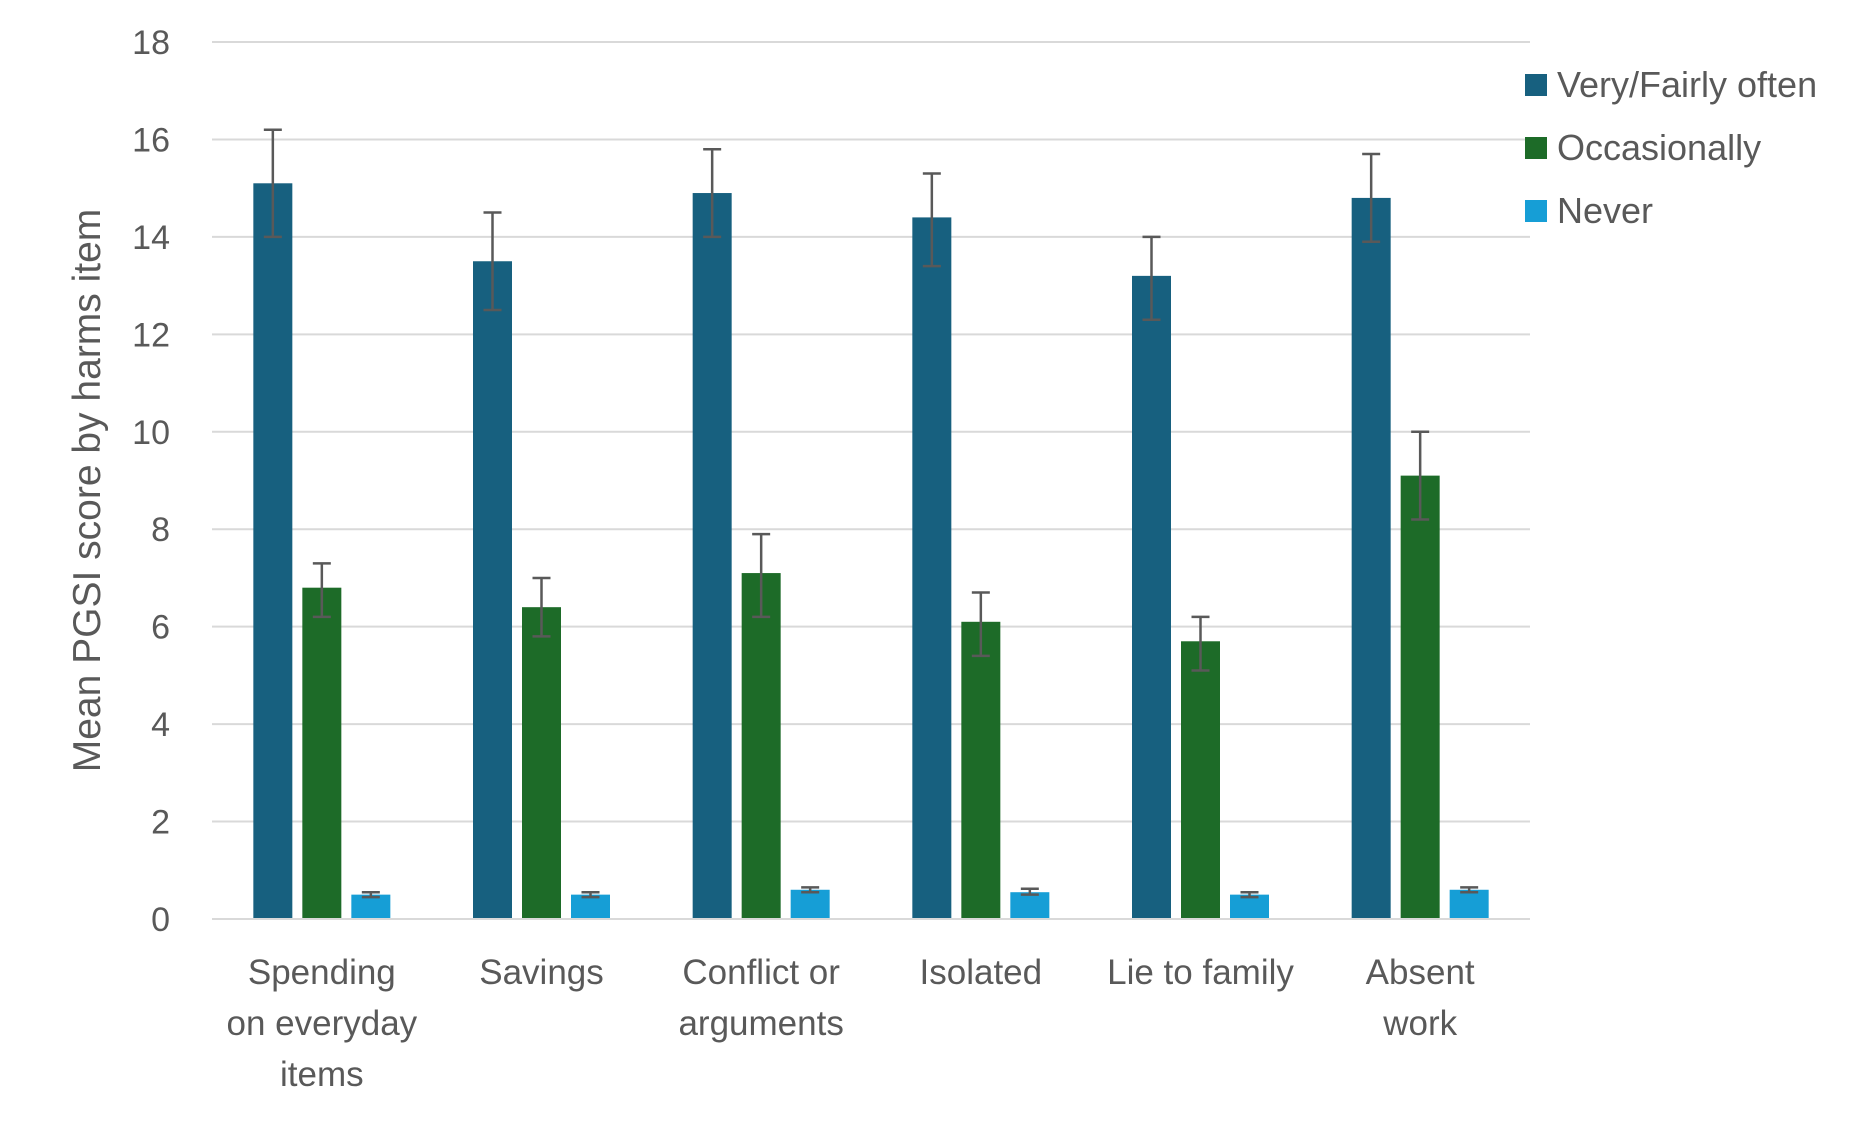 This screenshot has width=1860, height=1127. Describe the element at coordinates (151, 43) in the screenshot. I see `y-tick-label: 18` at that location.